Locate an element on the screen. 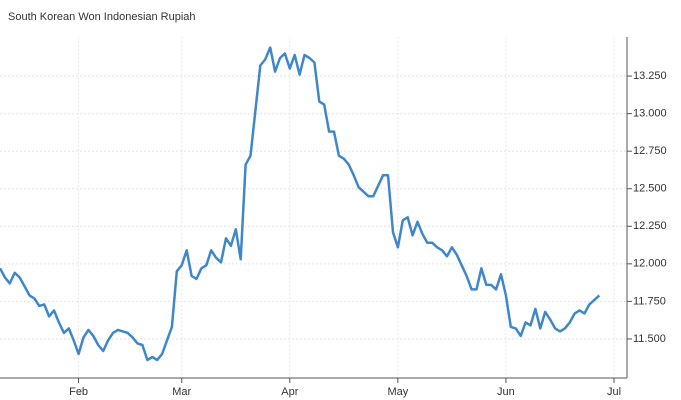 The height and width of the screenshot is (400, 681). y-tick-label: 13.250 is located at coordinates (650, 76).